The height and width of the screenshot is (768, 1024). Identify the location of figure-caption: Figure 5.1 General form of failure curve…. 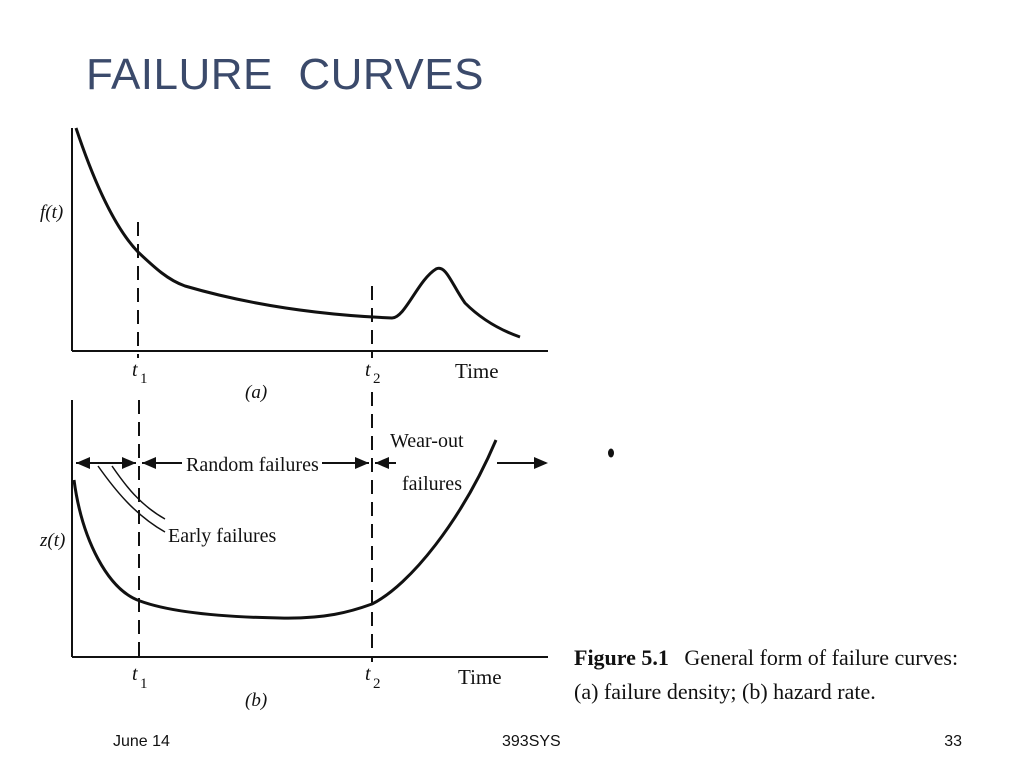
(766, 674).